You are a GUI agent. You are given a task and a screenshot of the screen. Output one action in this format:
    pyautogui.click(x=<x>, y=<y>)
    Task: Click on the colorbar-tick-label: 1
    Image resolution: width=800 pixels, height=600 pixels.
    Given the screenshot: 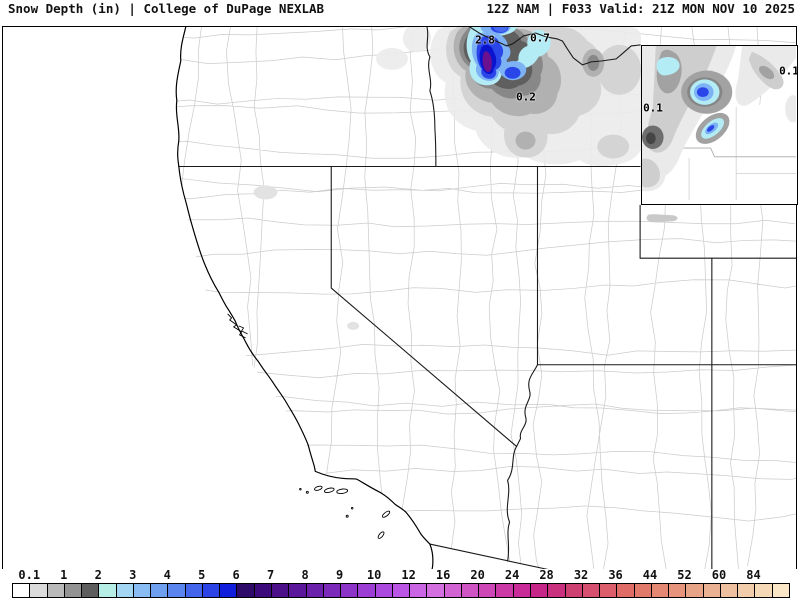 What is the action you would take?
    pyautogui.click(x=64, y=575)
    